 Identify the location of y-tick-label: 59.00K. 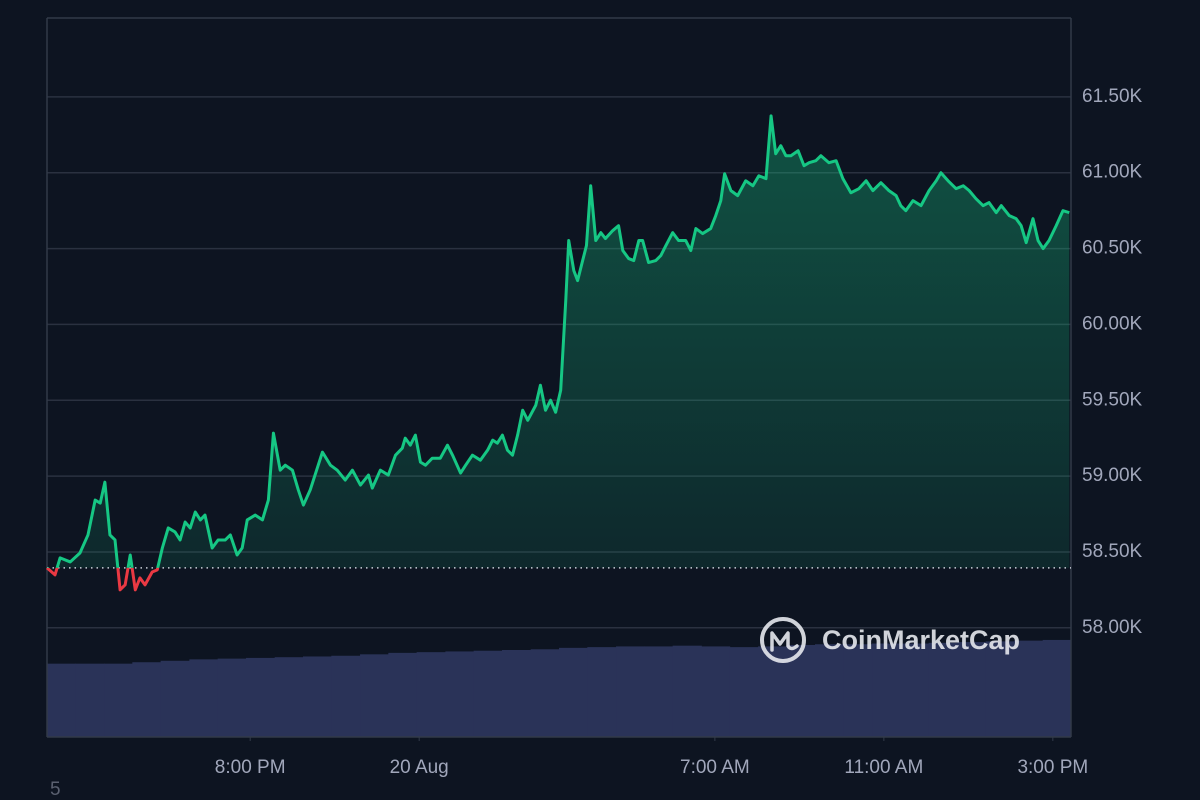
(1112, 475).